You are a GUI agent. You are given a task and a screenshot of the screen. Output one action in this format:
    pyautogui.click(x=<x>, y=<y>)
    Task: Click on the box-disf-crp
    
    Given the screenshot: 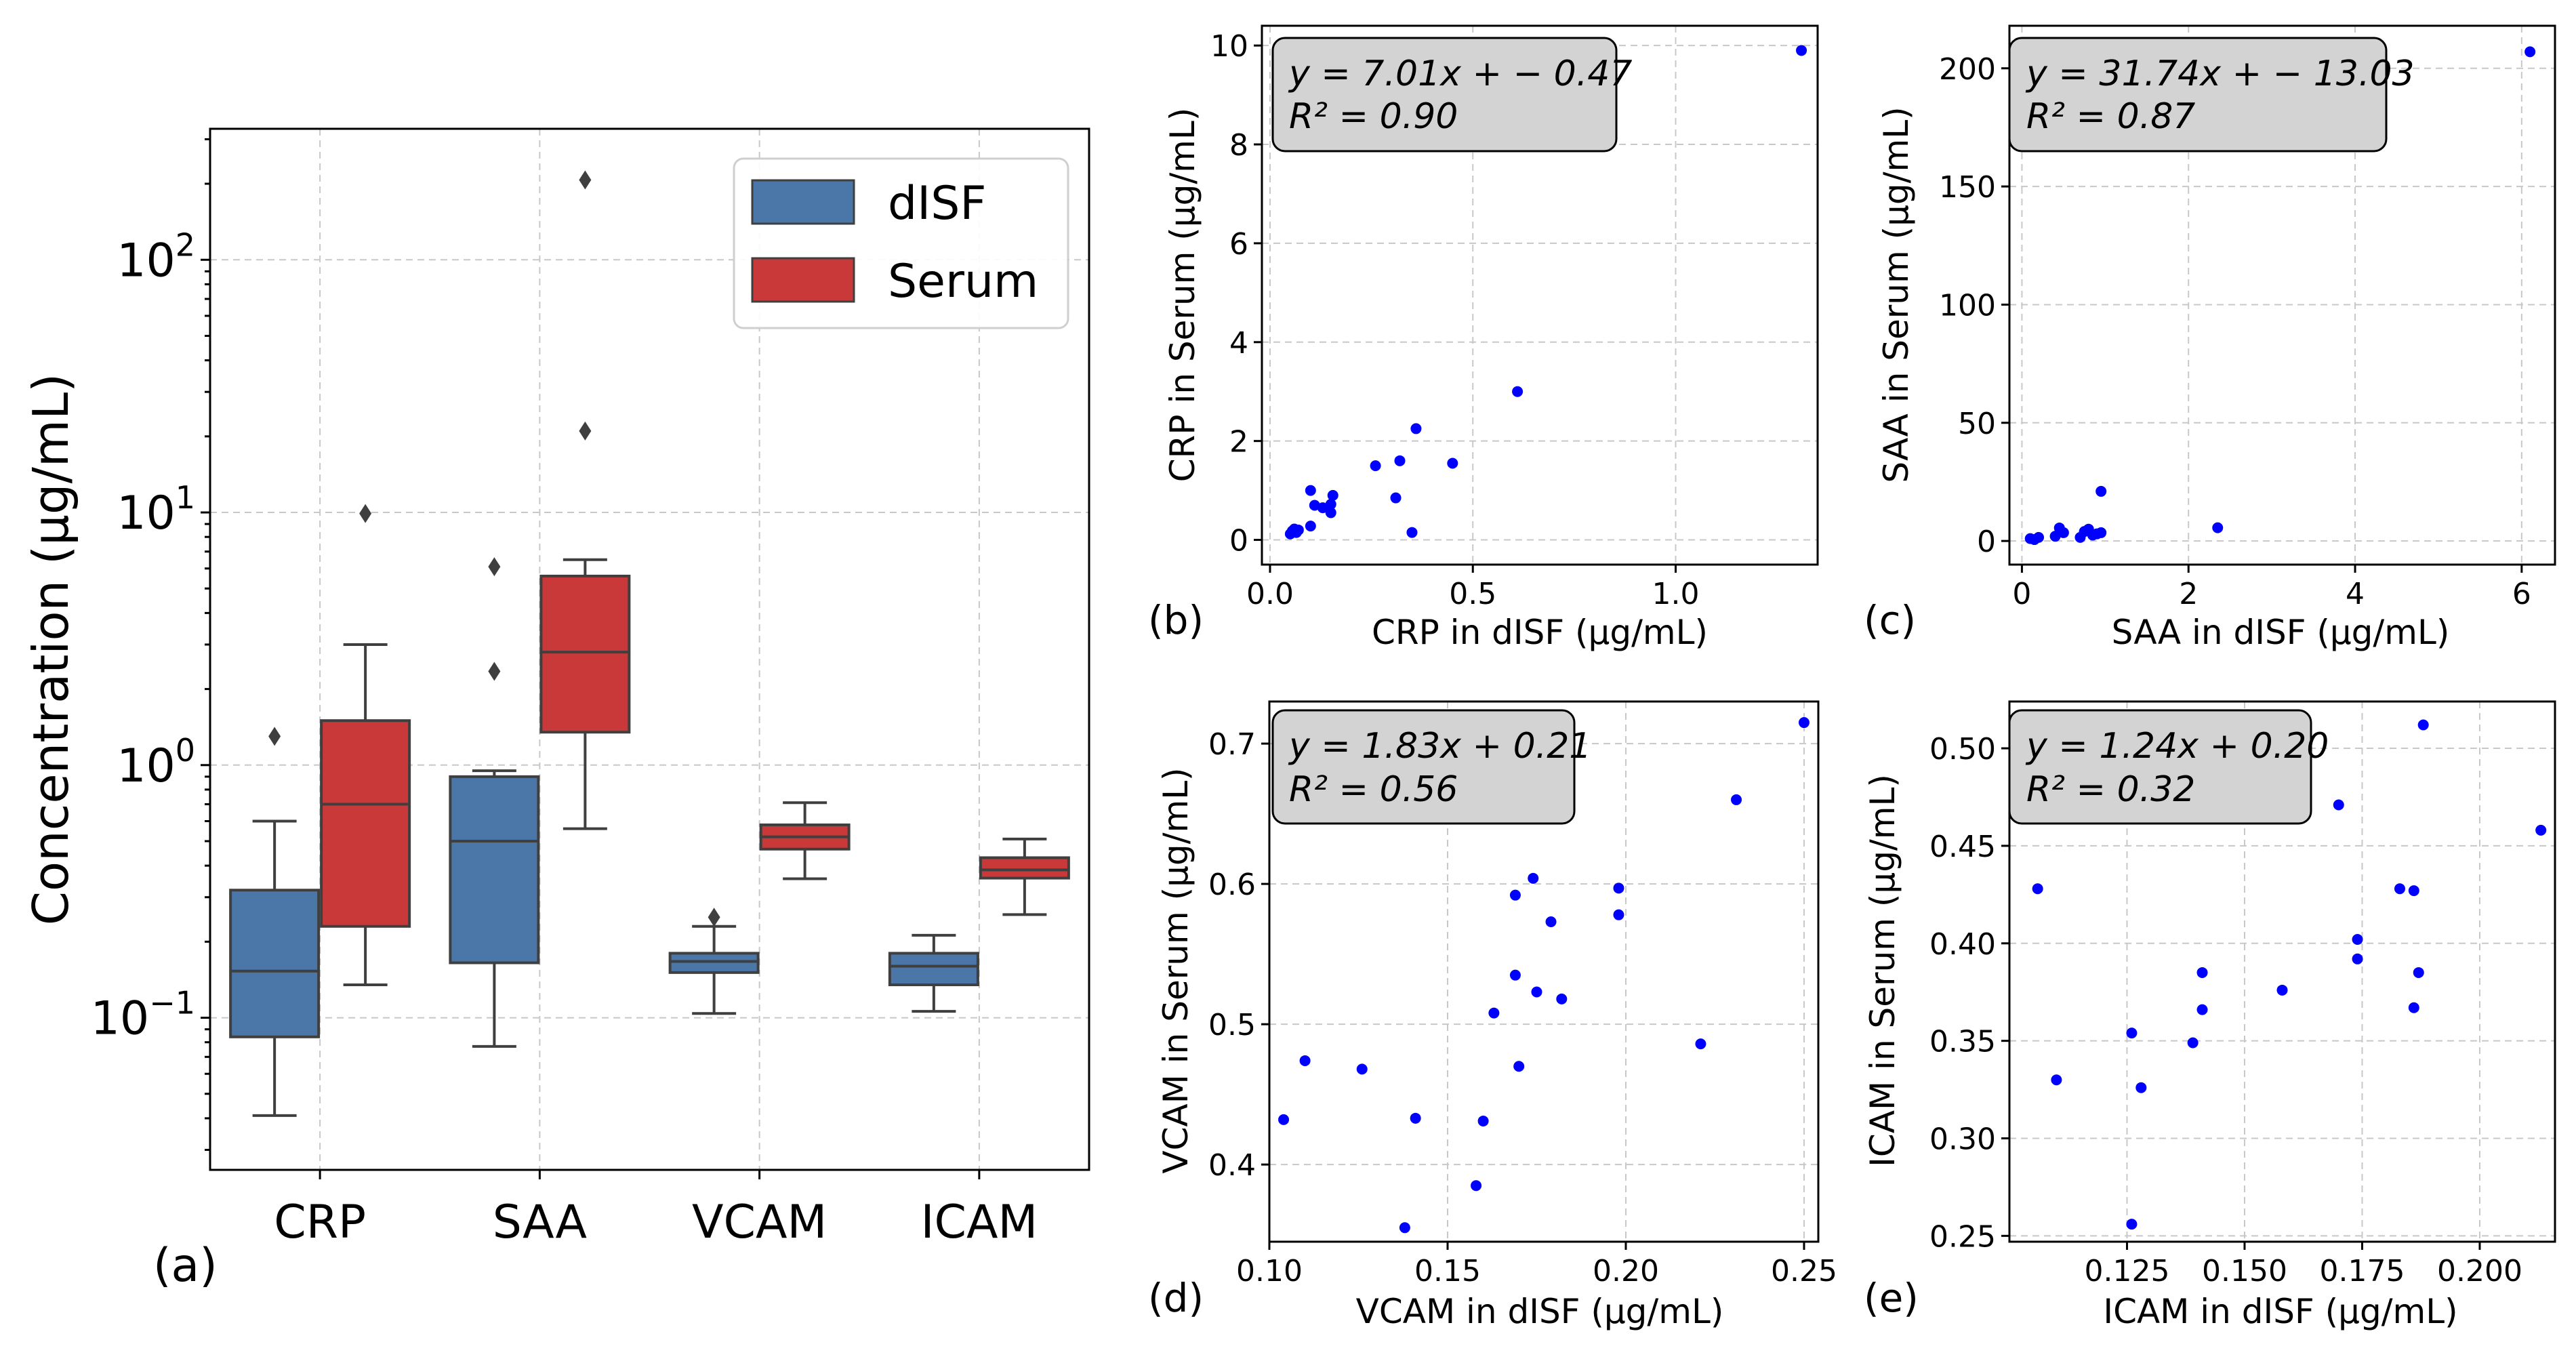 What is the action you would take?
    pyautogui.click(x=275, y=922)
    